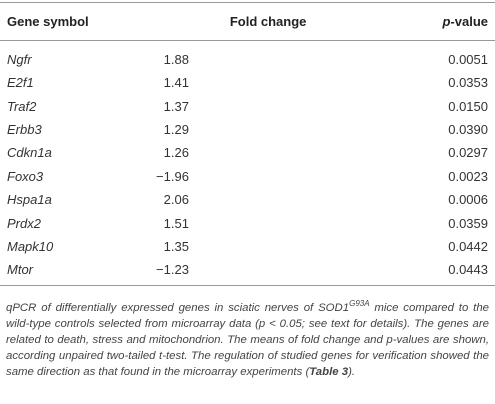 The height and width of the screenshot is (404, 495). I want to click on table-cell: Hspa1a, so click(29, 200).